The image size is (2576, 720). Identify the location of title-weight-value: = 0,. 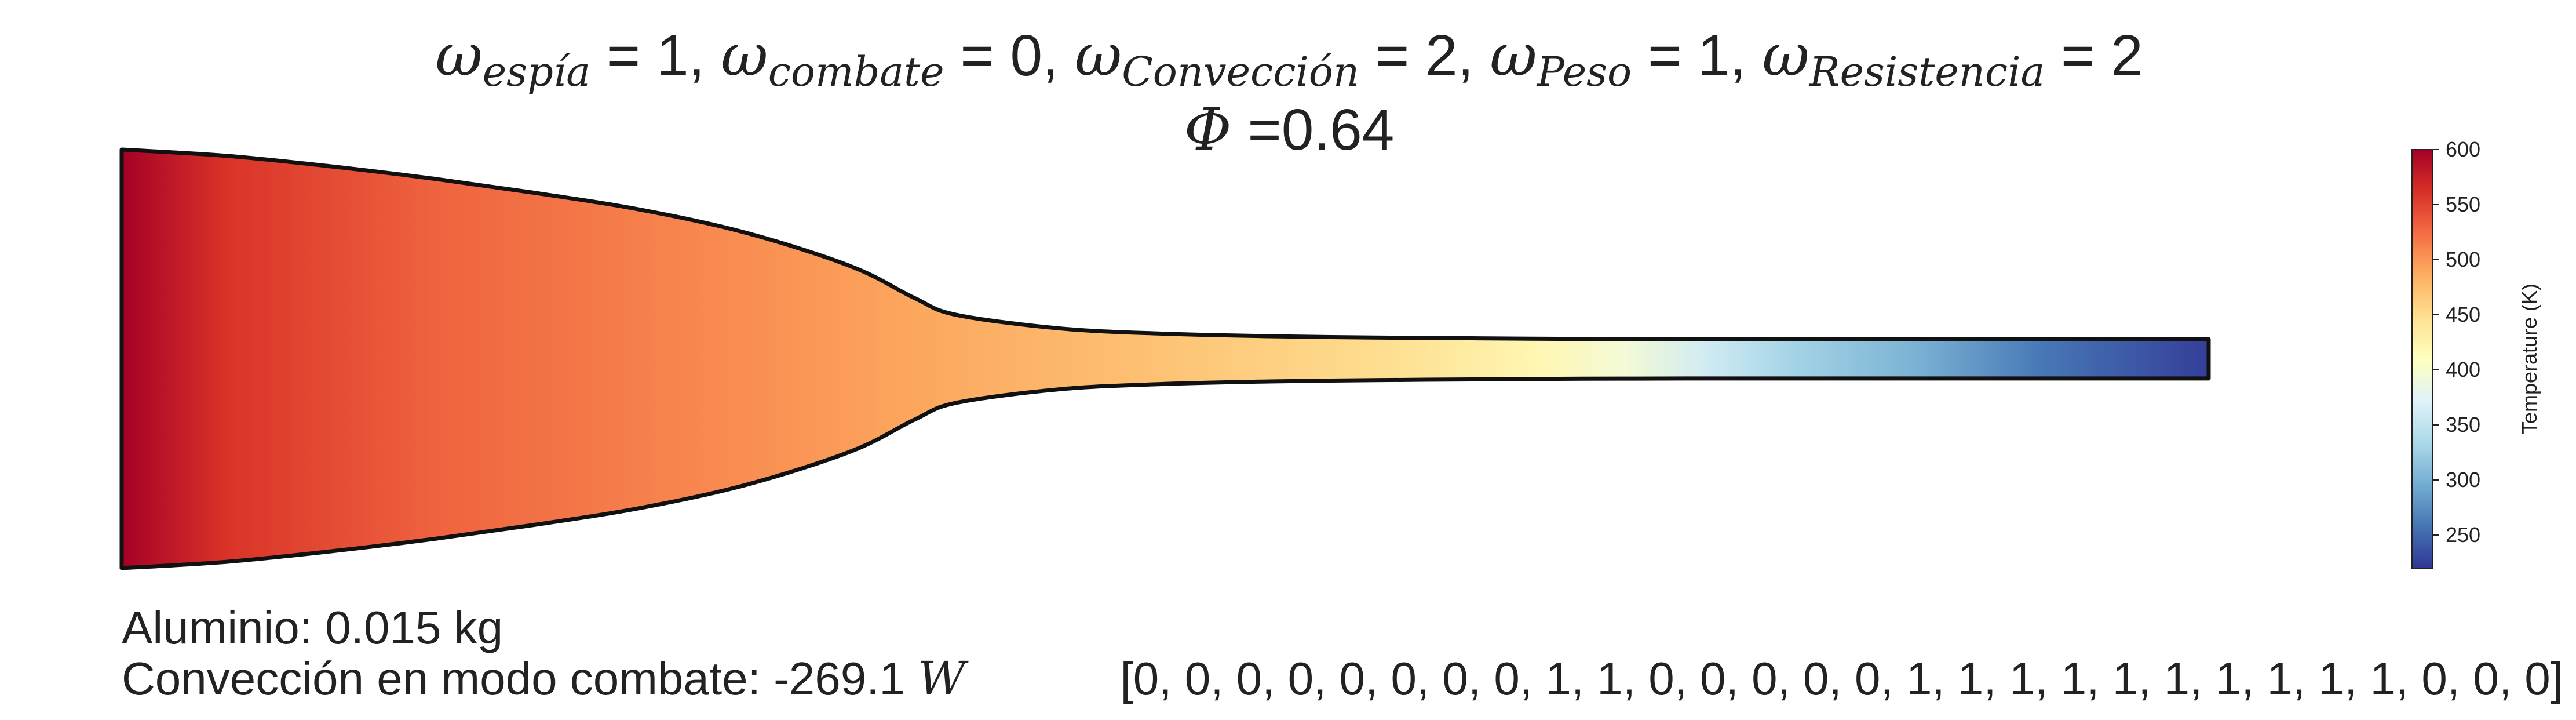
(1009, 56).